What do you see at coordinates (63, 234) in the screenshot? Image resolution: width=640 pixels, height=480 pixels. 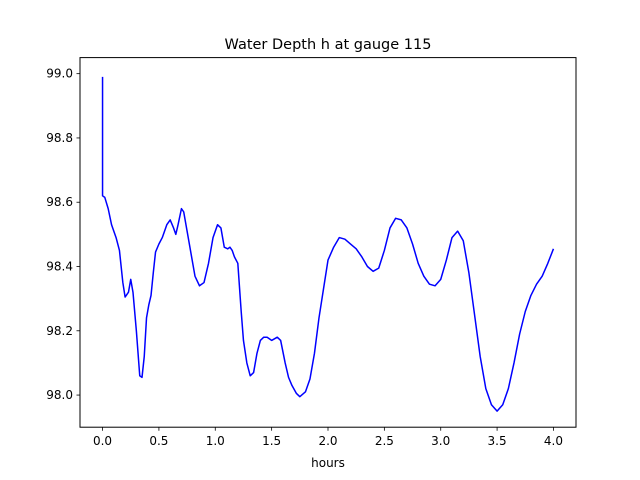 I see `y-axis: 98.0 98.2 98.4 98.6 98.8 99.0` at bounding box center [63, 234].